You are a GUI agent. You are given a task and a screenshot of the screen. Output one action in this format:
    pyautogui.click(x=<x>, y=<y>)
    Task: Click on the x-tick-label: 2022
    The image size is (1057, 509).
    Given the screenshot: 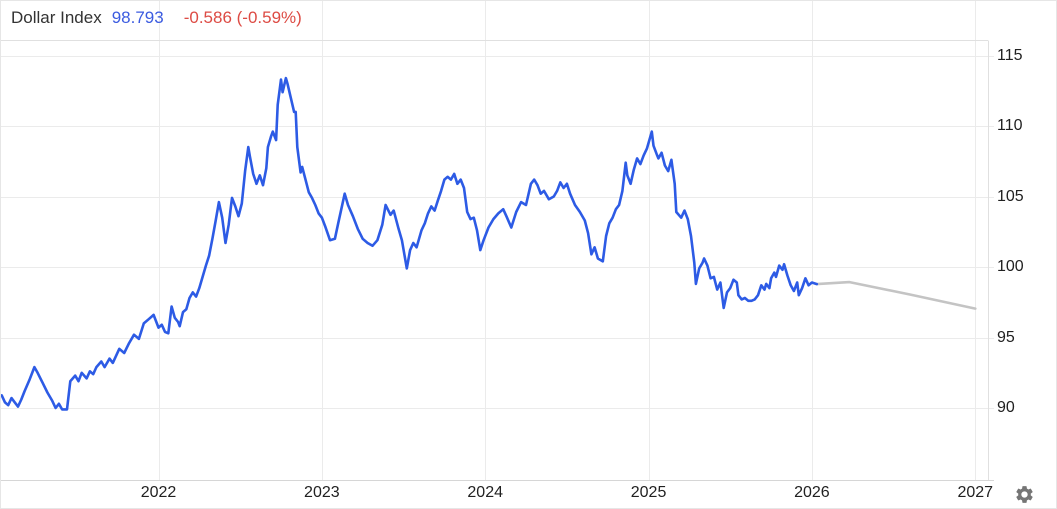 What is the action you would take?
    pyautogui.click(x=158, y=492)
    